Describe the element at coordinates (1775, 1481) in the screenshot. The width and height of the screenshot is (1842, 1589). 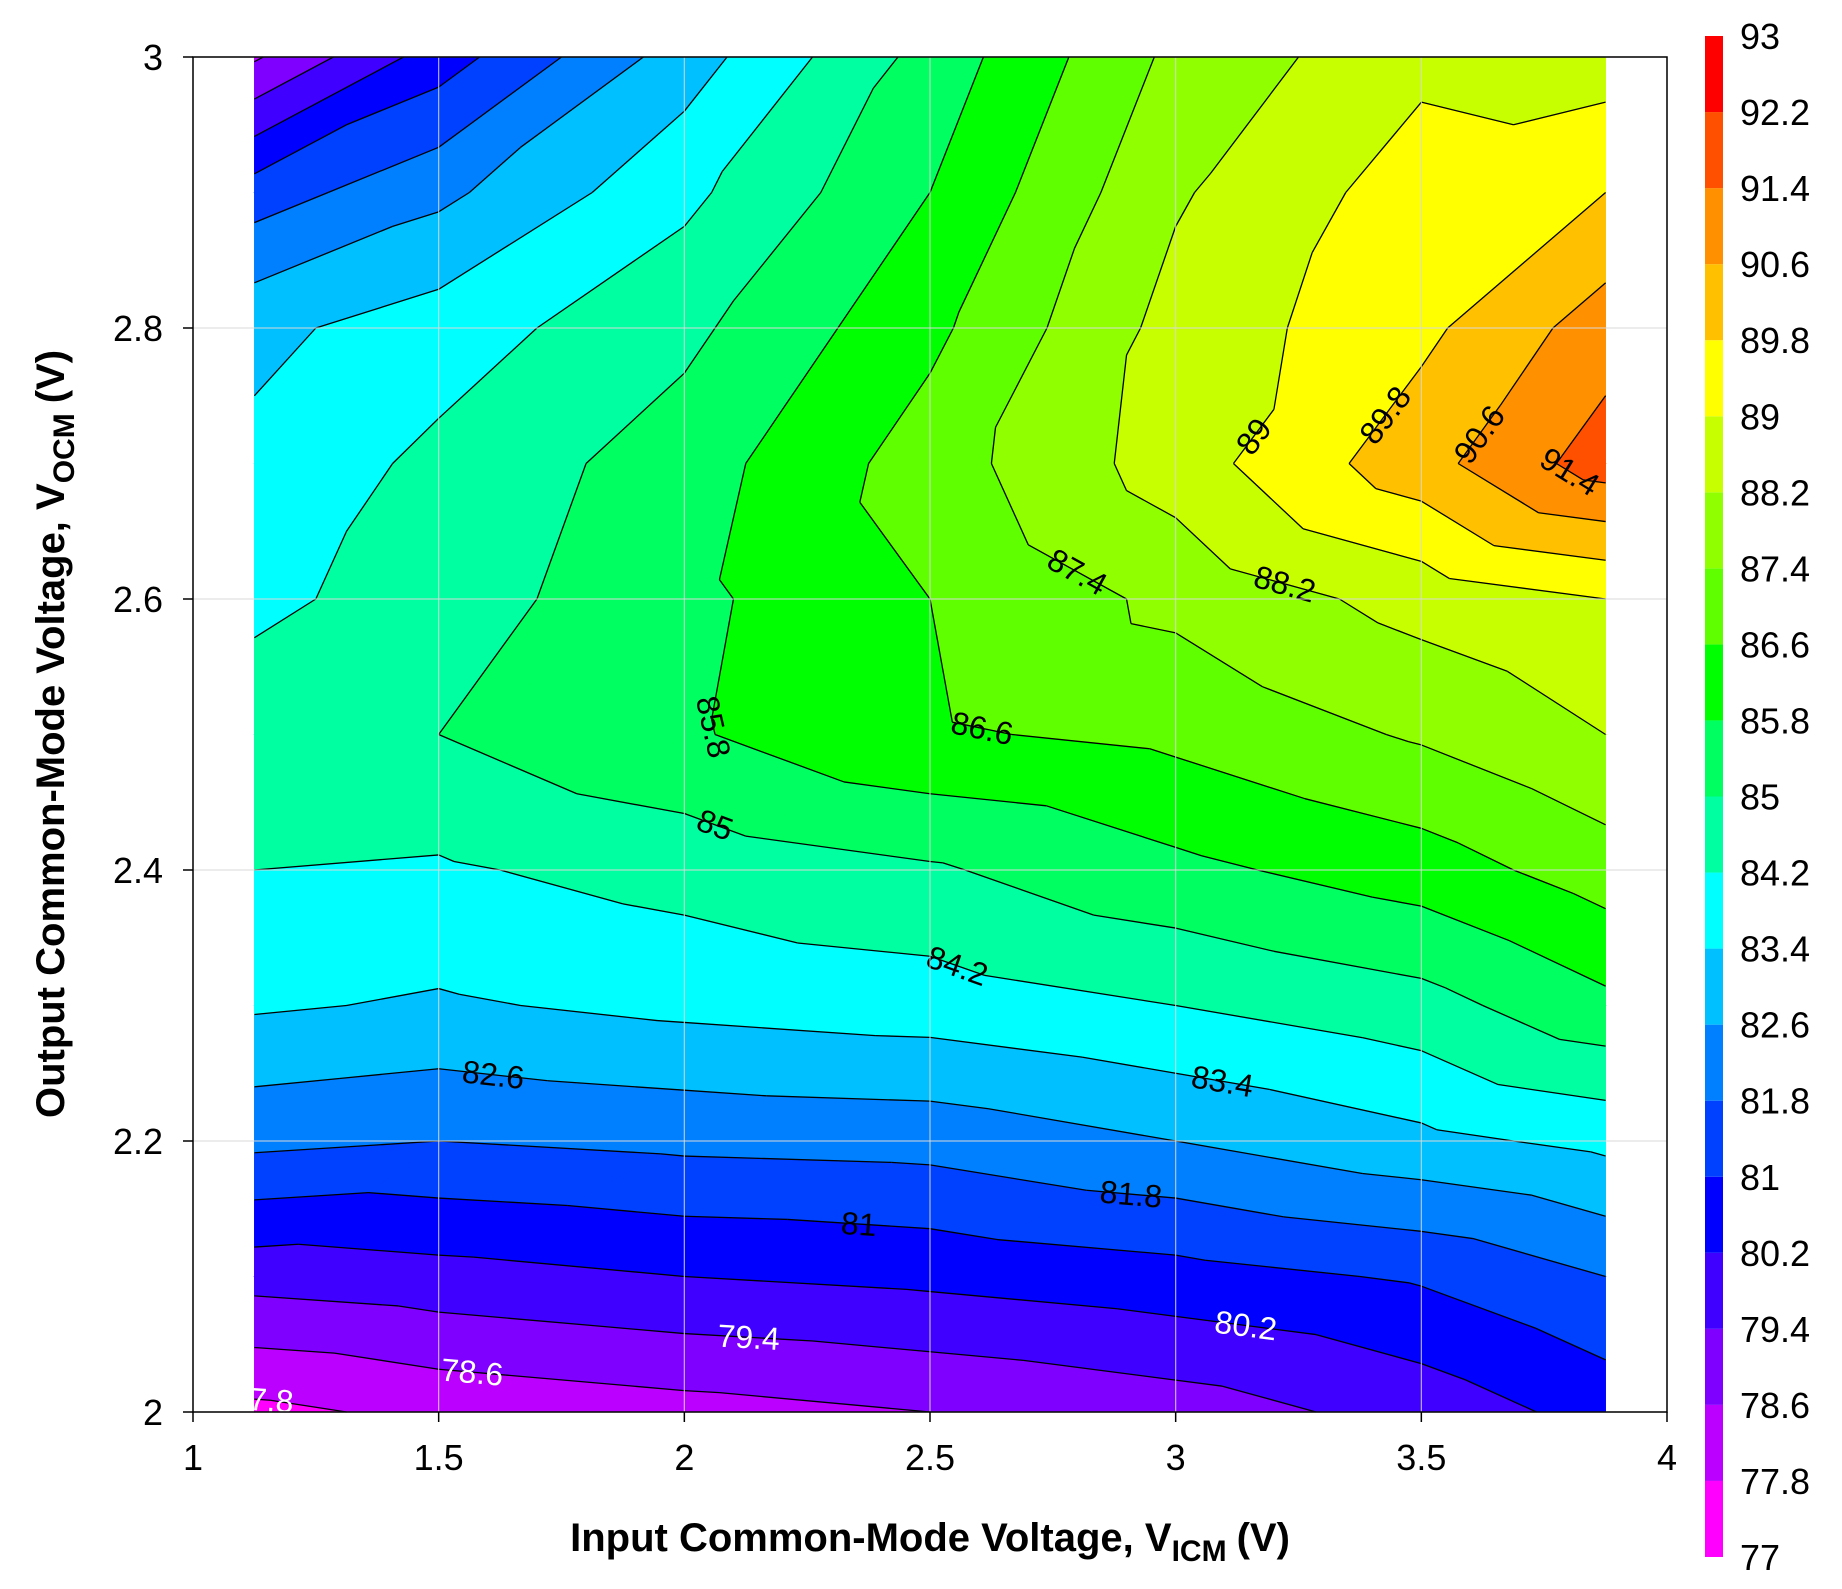
I see `colorbar-label: 77.8` at that location.